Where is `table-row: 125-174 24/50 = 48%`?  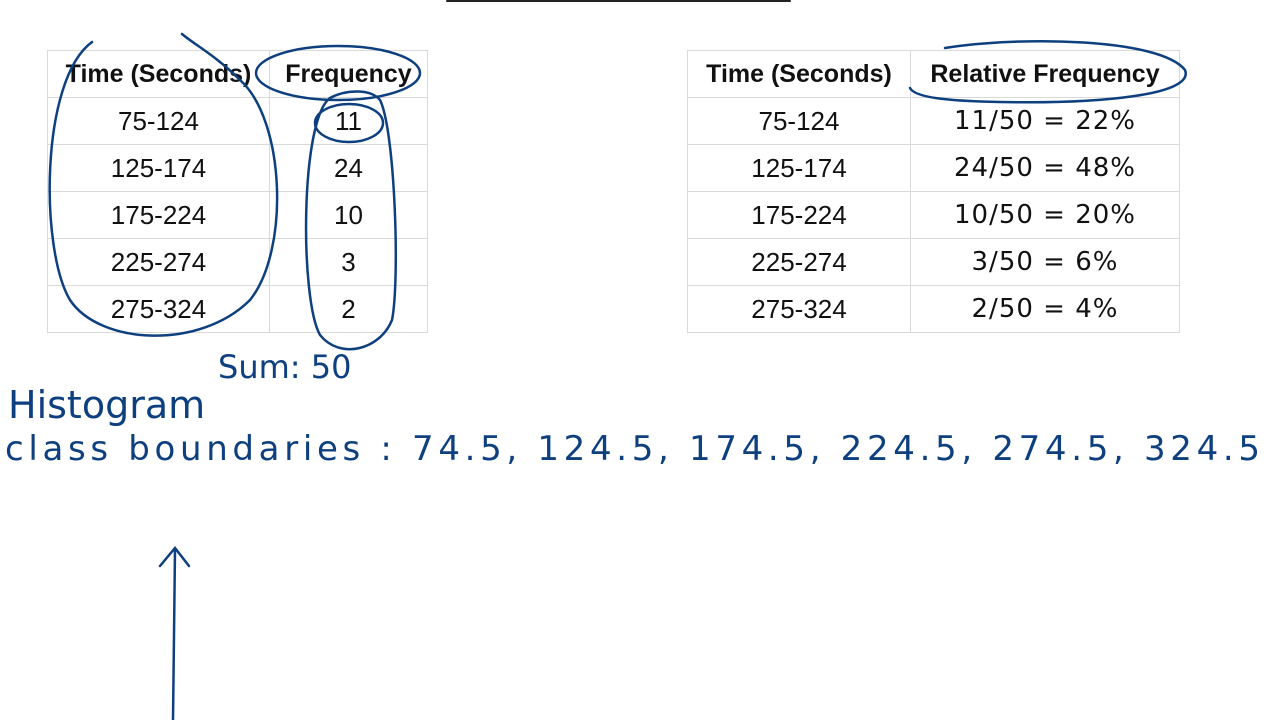 table-row: 125-174 24/50 = 48% is located at coordinates (933, 168).